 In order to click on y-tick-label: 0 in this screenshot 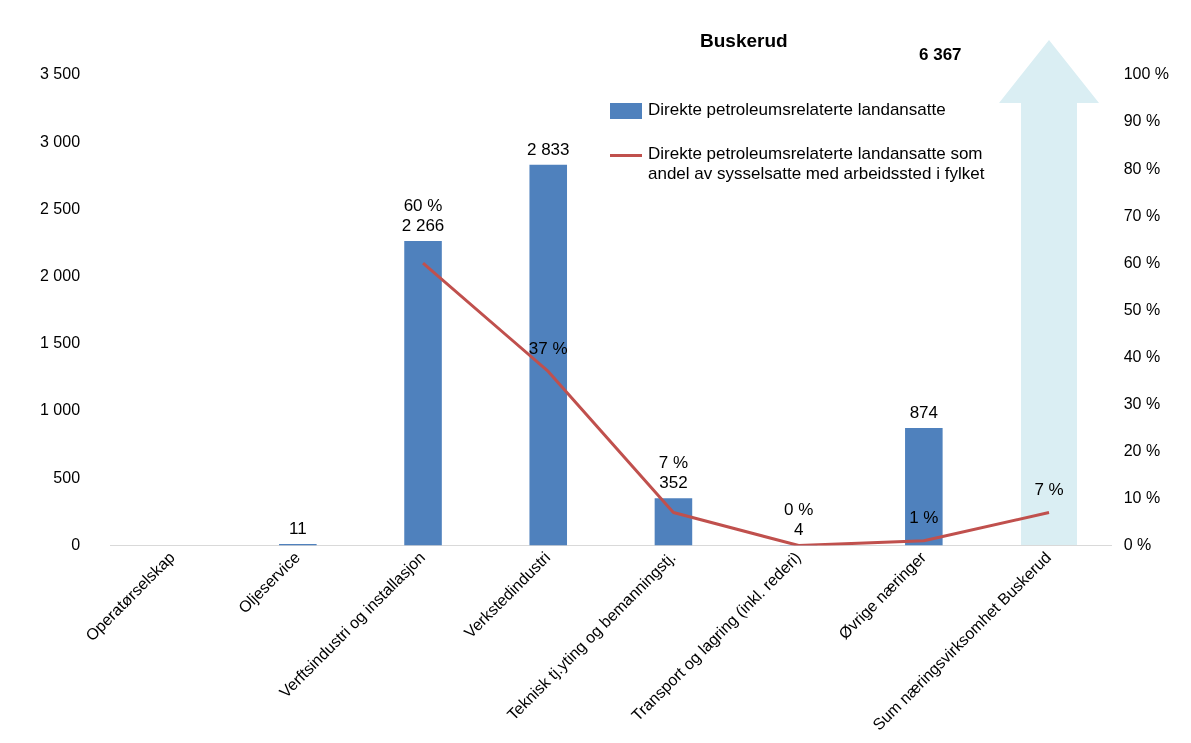, I will do `click(76, 544)`.